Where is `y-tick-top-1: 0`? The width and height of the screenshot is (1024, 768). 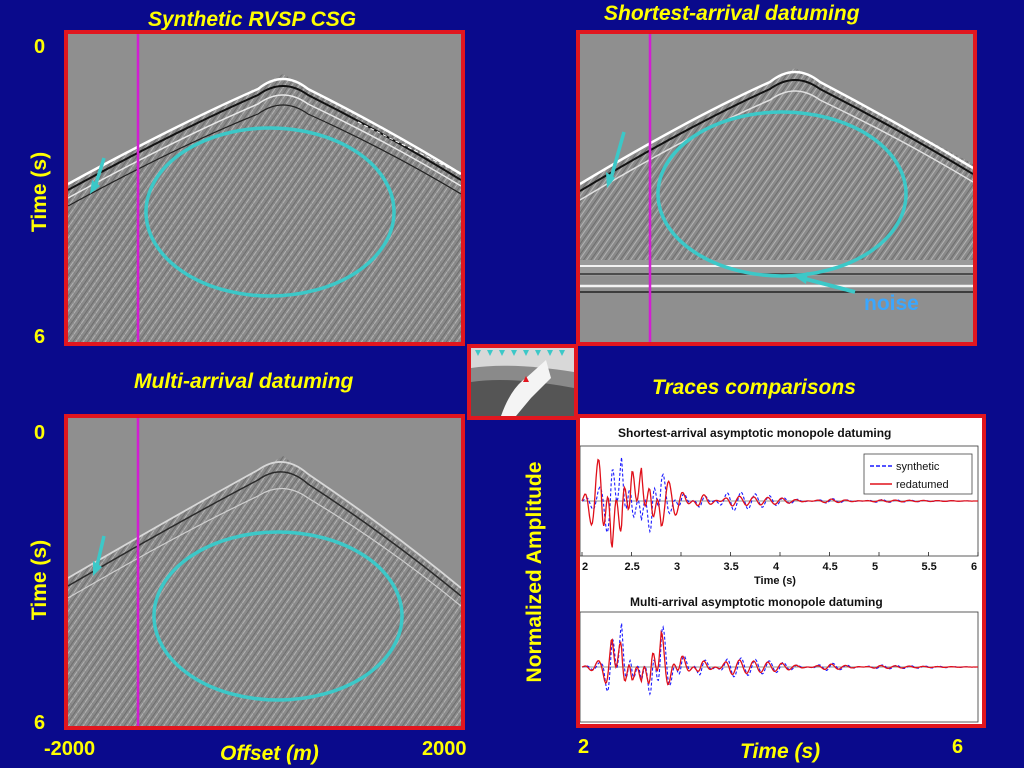 y-tick-top-1: 0 is located at coordinates (40, 47).